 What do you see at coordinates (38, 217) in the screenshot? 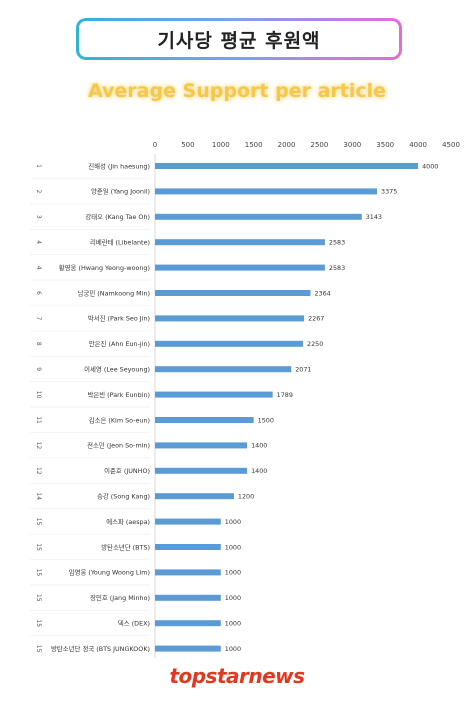
I see `rank-label: 3` at bounding box center [38, 217].